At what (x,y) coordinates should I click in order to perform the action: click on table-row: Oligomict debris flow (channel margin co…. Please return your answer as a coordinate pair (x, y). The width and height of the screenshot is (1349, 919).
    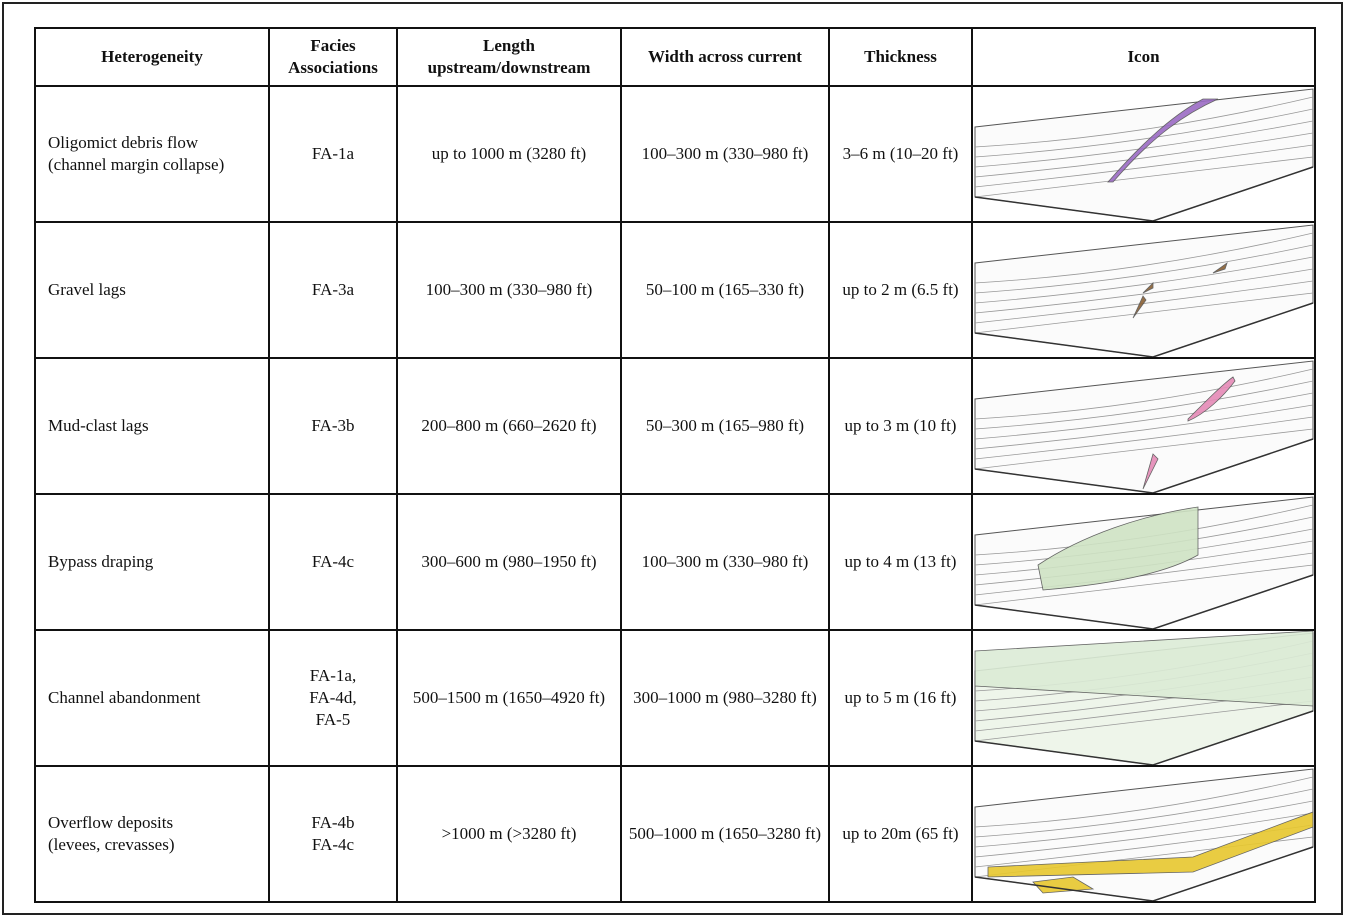
    Looking at the image, I should click on (675, 154).